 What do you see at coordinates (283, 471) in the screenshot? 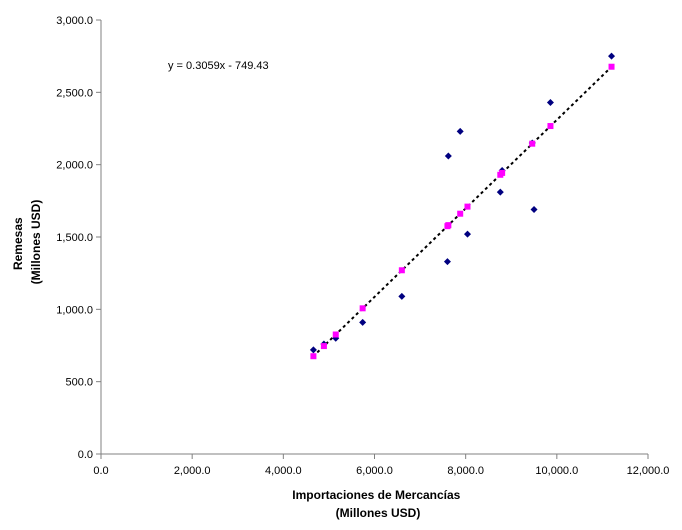
I see `x-tick-label: 4,000.0` at bounding box center [283, 471].